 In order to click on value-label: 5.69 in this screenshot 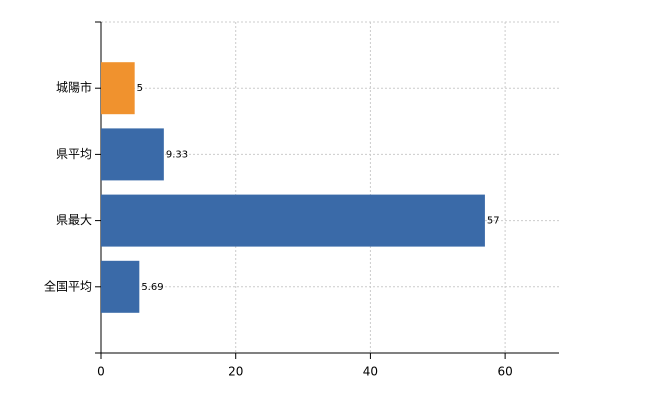, I will do `click(152, 287)`.